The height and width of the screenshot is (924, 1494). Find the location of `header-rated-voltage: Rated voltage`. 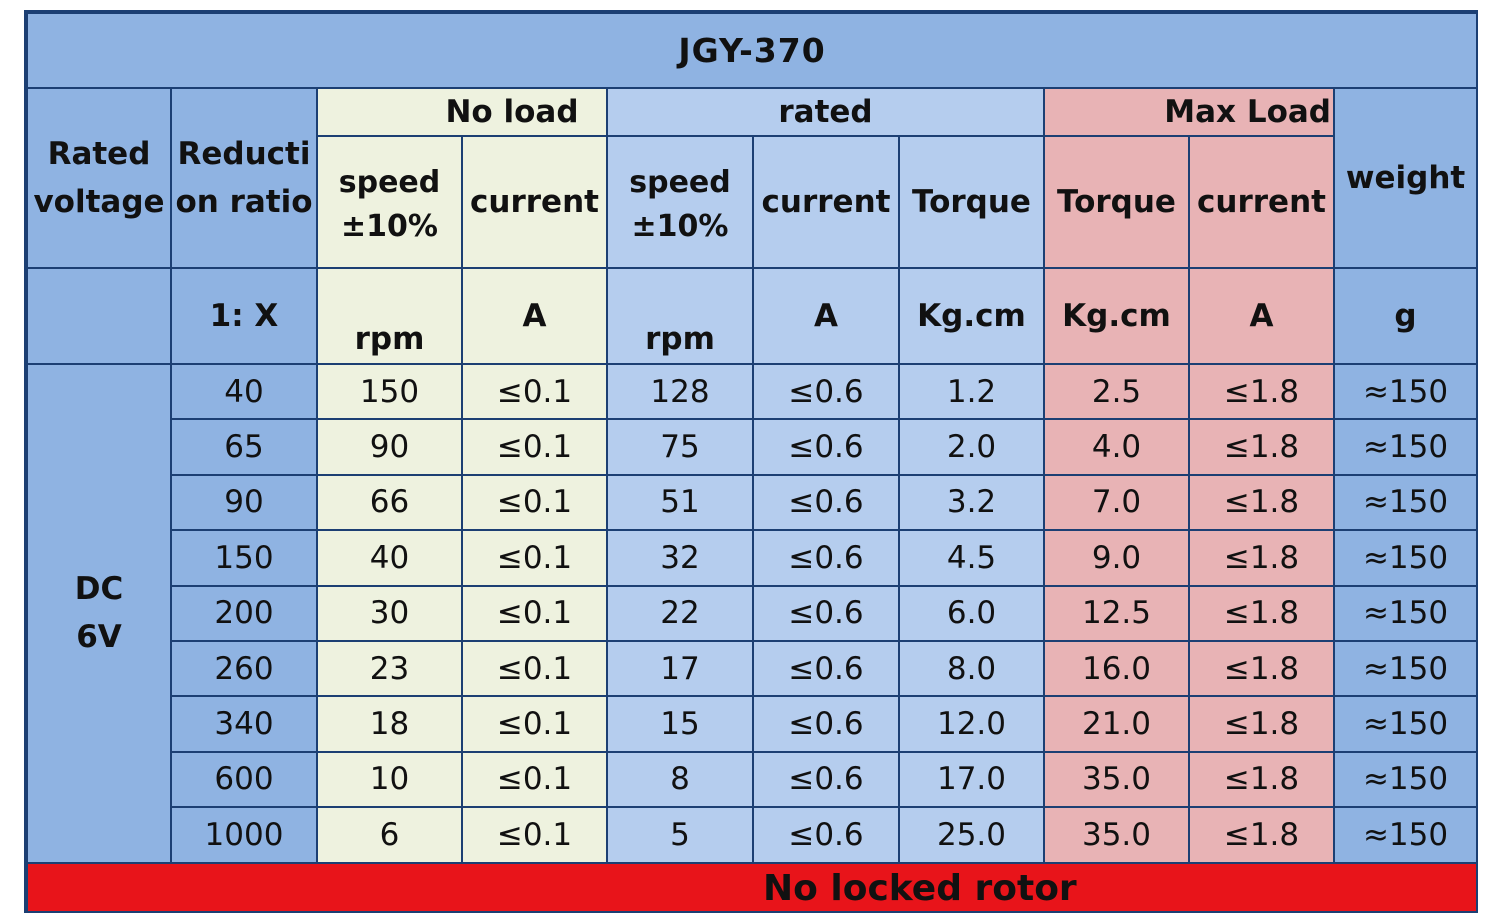

header-rated-voltage: Rated voltage is located at coordinates (99, 178).